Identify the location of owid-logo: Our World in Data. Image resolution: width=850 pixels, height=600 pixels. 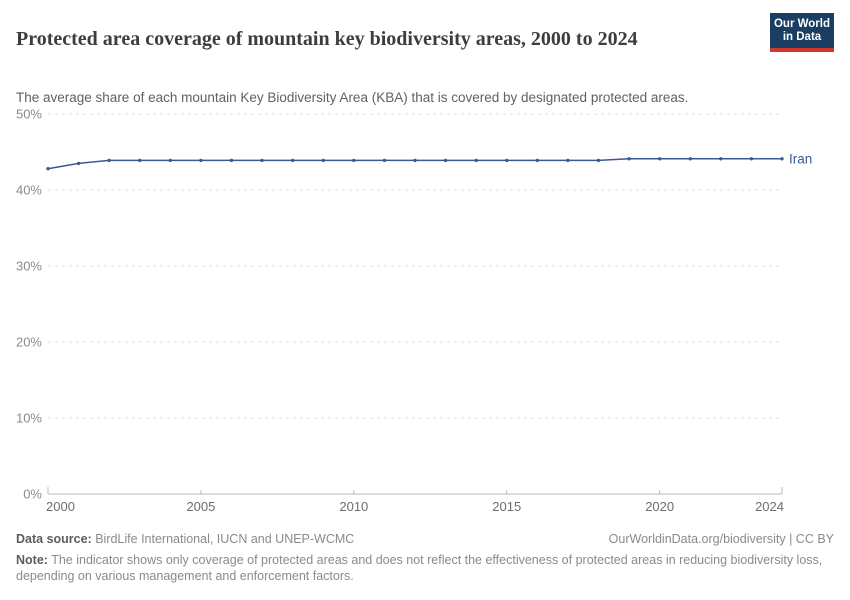
(802, 32).